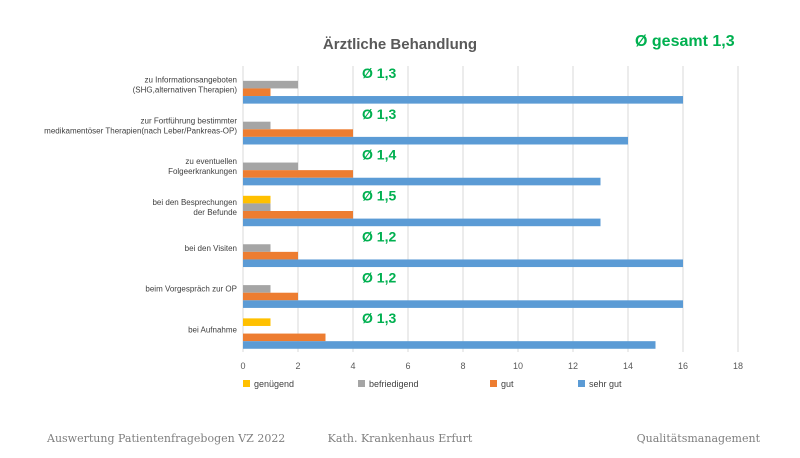  What do you see at coordinates (685, 41) in the screenshot?
I see `overall-average: Ø gesamt 1,3` at bounding box center [685, 41].